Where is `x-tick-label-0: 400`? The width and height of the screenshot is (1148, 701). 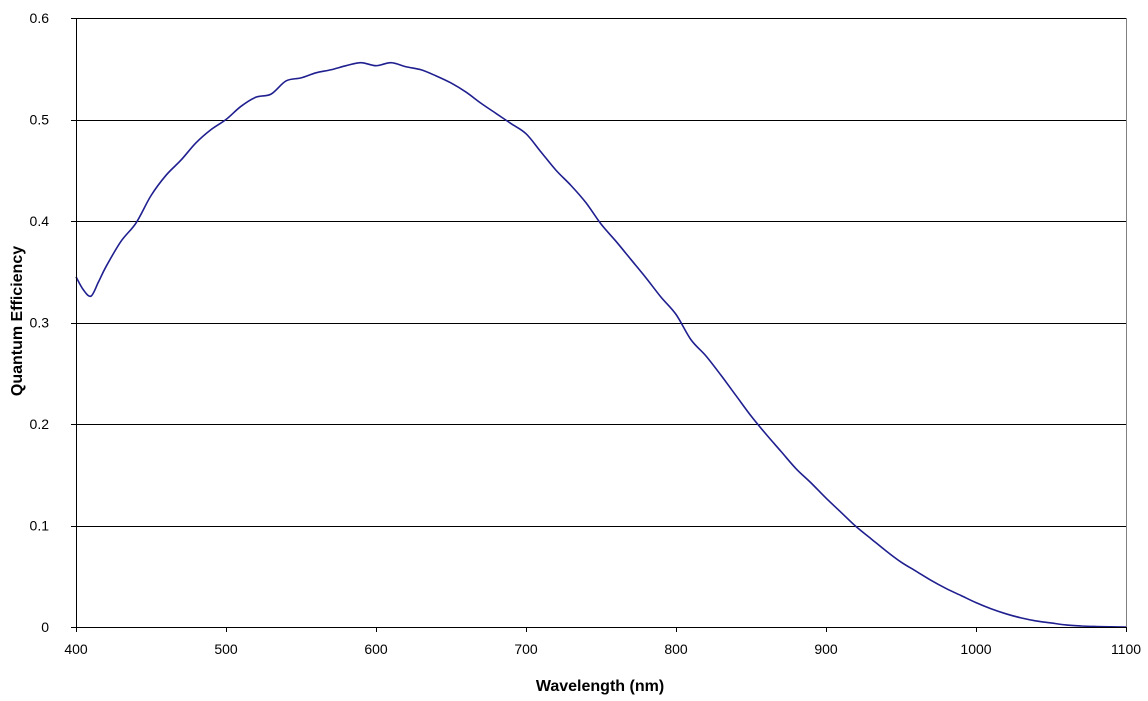 x-tick-label-0: 400 is located at coordinates (76, 649).